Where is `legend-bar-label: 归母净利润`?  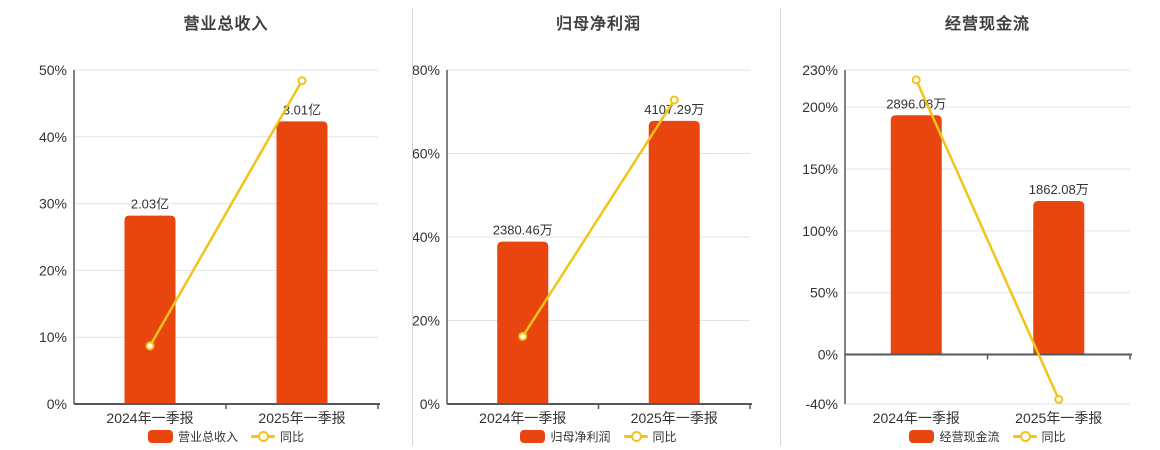
legend-bar-label: 归母净利润 is located at coordinates (580, 436).